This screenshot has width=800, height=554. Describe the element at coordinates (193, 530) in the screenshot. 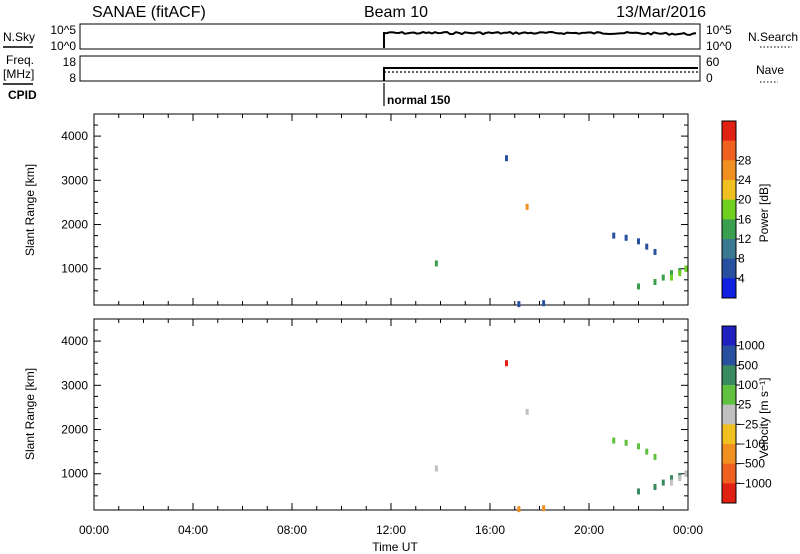

I see `x-tick-label: 04:00` at that location.